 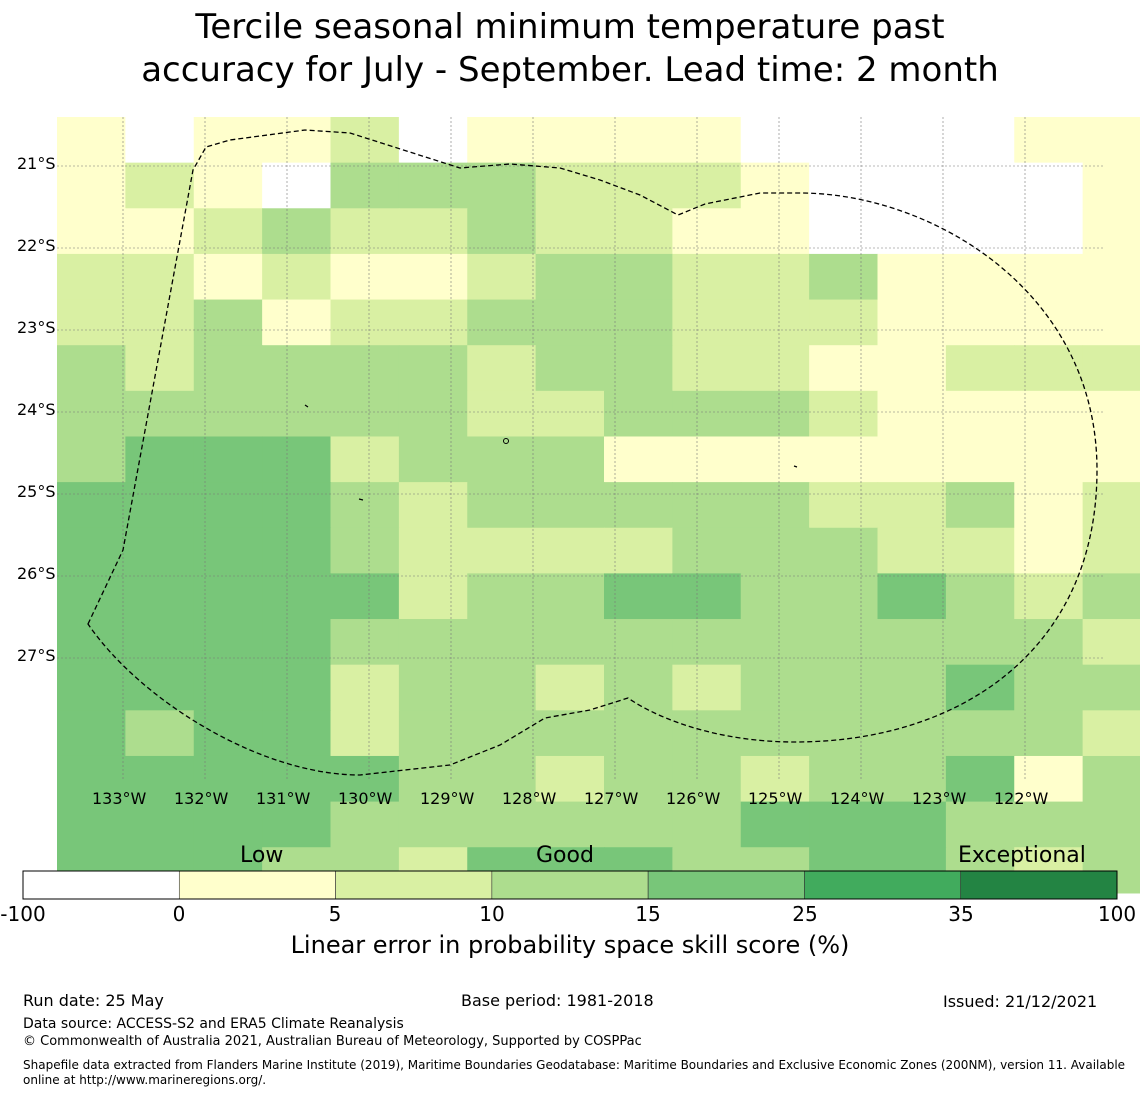 I want to click on category-low: Low, so click(x=262, y=855).